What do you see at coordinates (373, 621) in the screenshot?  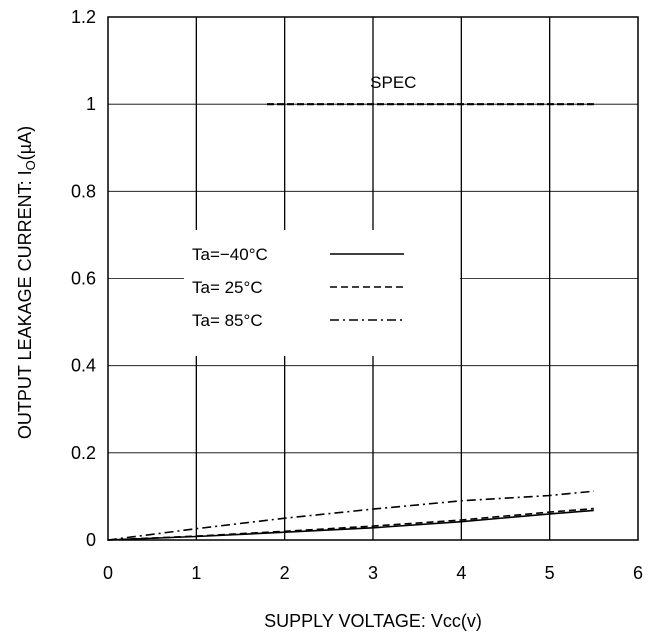 I see `x-axis-title: SUPPLY VOLTAGE: Vcc(v)` at bounding box center [373, 621].